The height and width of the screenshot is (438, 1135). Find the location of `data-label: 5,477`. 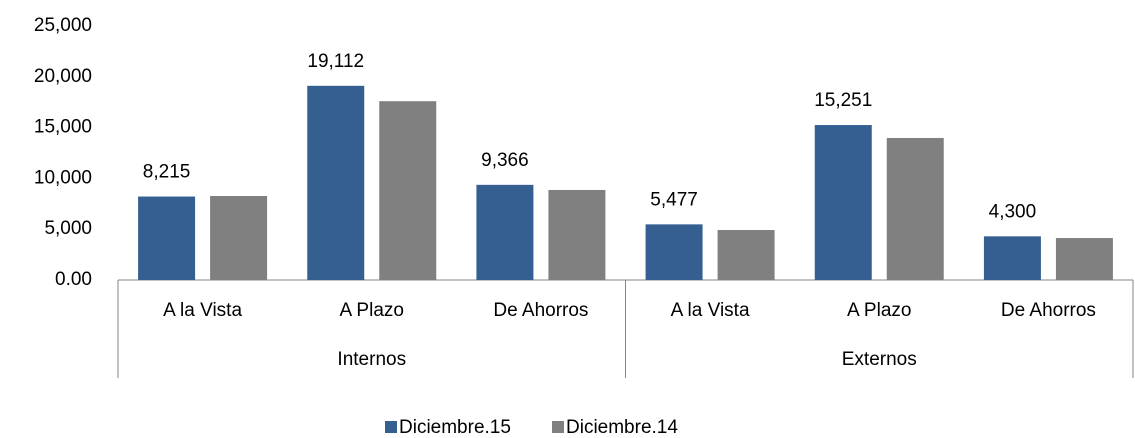

data-label: 5,477 is located at coordinates (674, 199).